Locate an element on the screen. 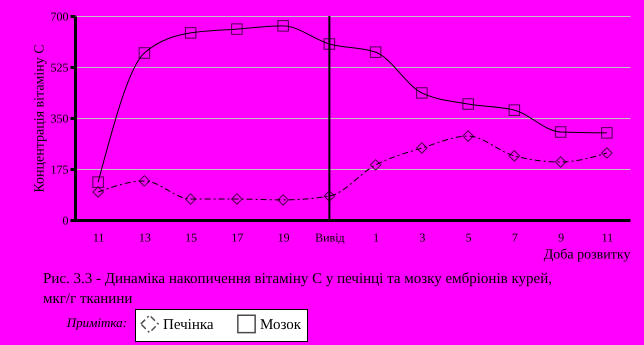  legend-label: Мозок is located at coordinates (281, 324).